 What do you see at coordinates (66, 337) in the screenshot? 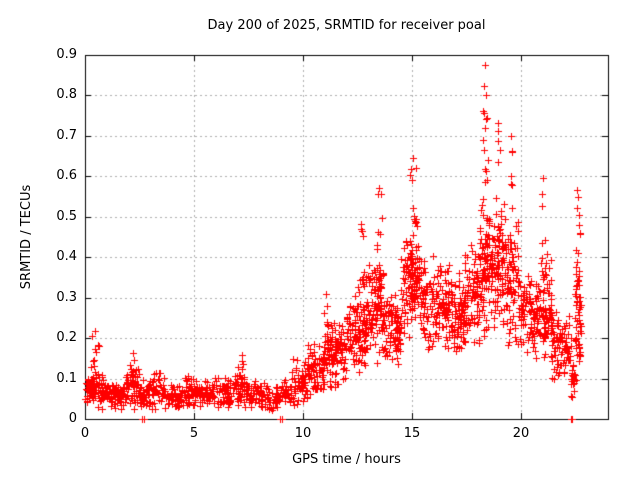
I see `y-tick-label: 0.2` at bounding box center [66, 337].